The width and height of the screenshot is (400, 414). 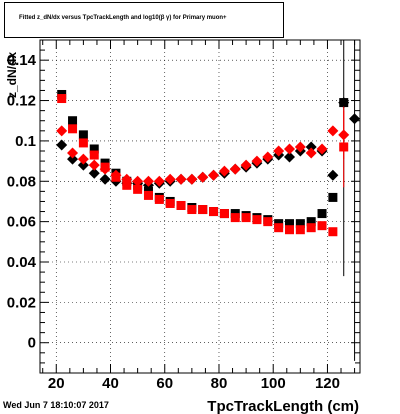 I want to click on x-tick-label: 60, so click(x=164, y=383).